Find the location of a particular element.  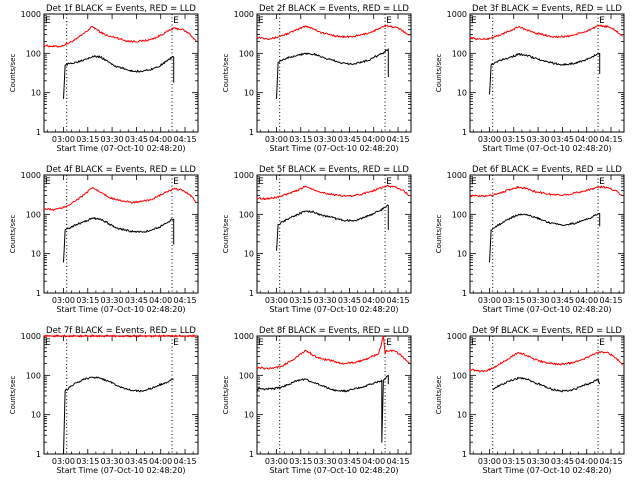

panel-title: Det 3f BLACK = Events, RED = LLD is located at coordinates (547, 9).